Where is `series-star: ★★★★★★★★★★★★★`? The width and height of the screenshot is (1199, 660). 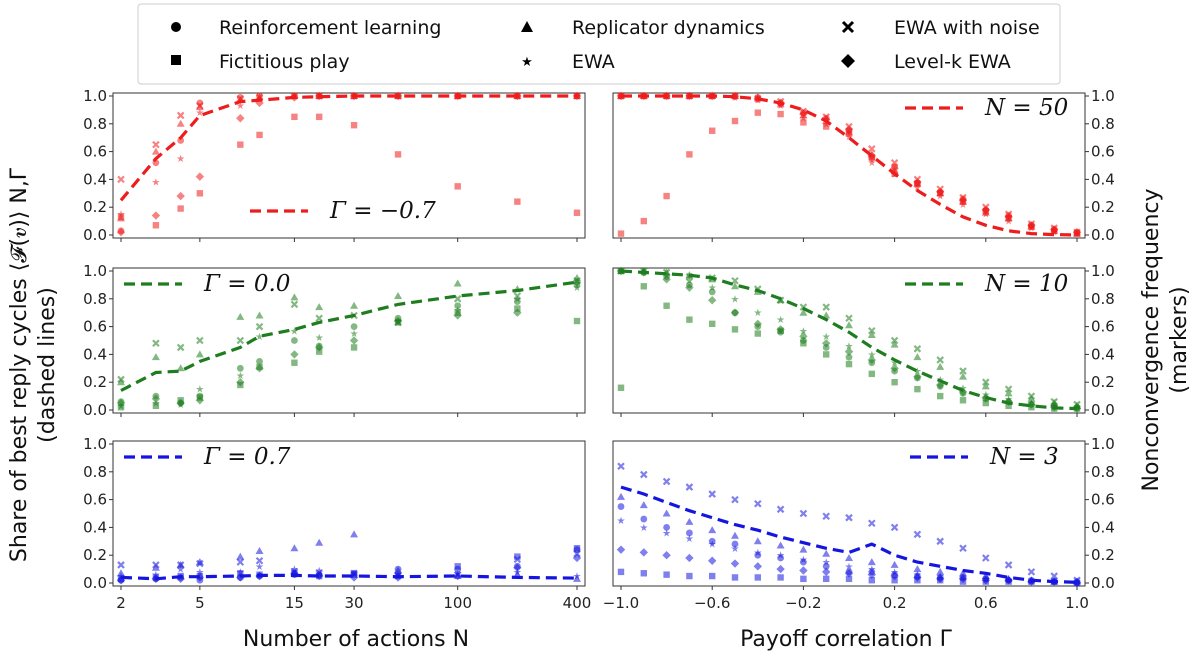 series-star: ★★★★★★★★★★★★★ is located at coordinates (349, 347).